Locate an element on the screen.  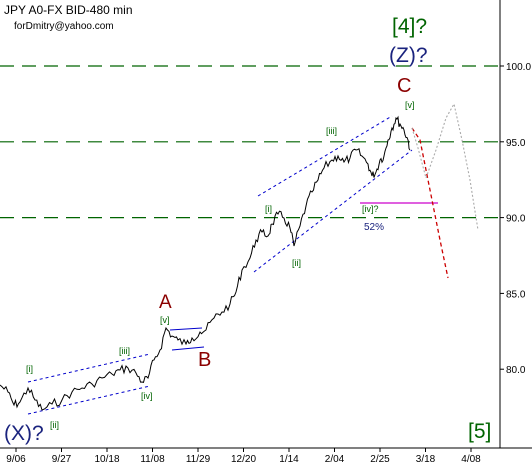
wave-label: [5] is located at coordinates (479, 431).